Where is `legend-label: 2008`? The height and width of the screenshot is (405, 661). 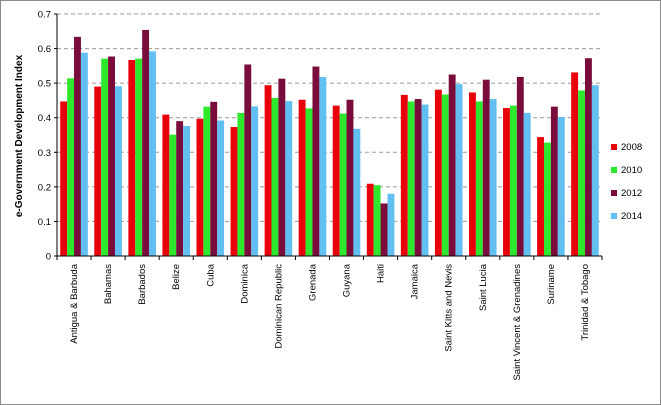 legend-label: 2008 is located at coordinates (631, 147).